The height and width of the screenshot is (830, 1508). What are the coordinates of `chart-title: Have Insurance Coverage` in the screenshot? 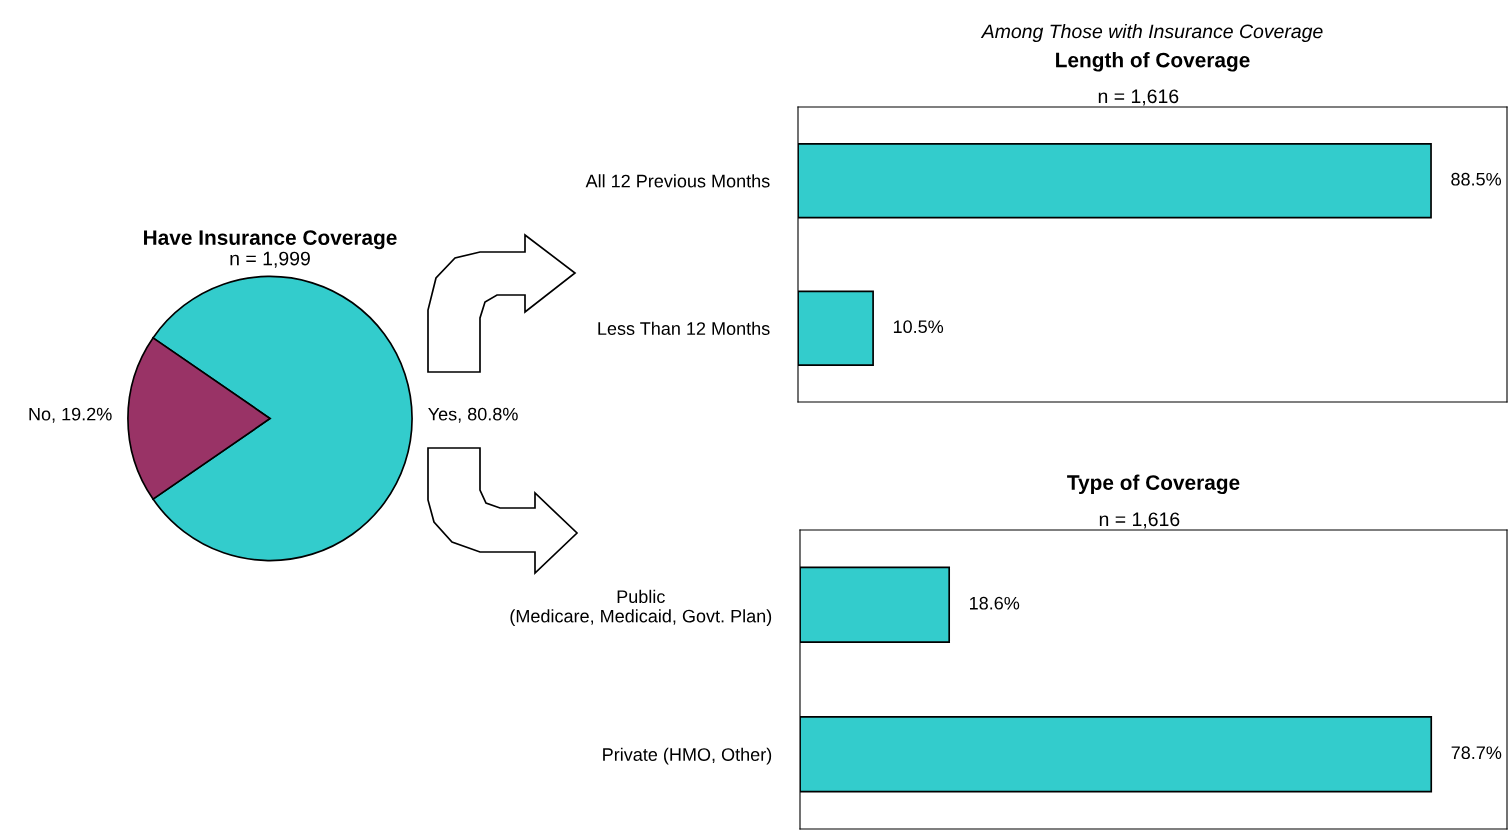 It's located at (270, 240).